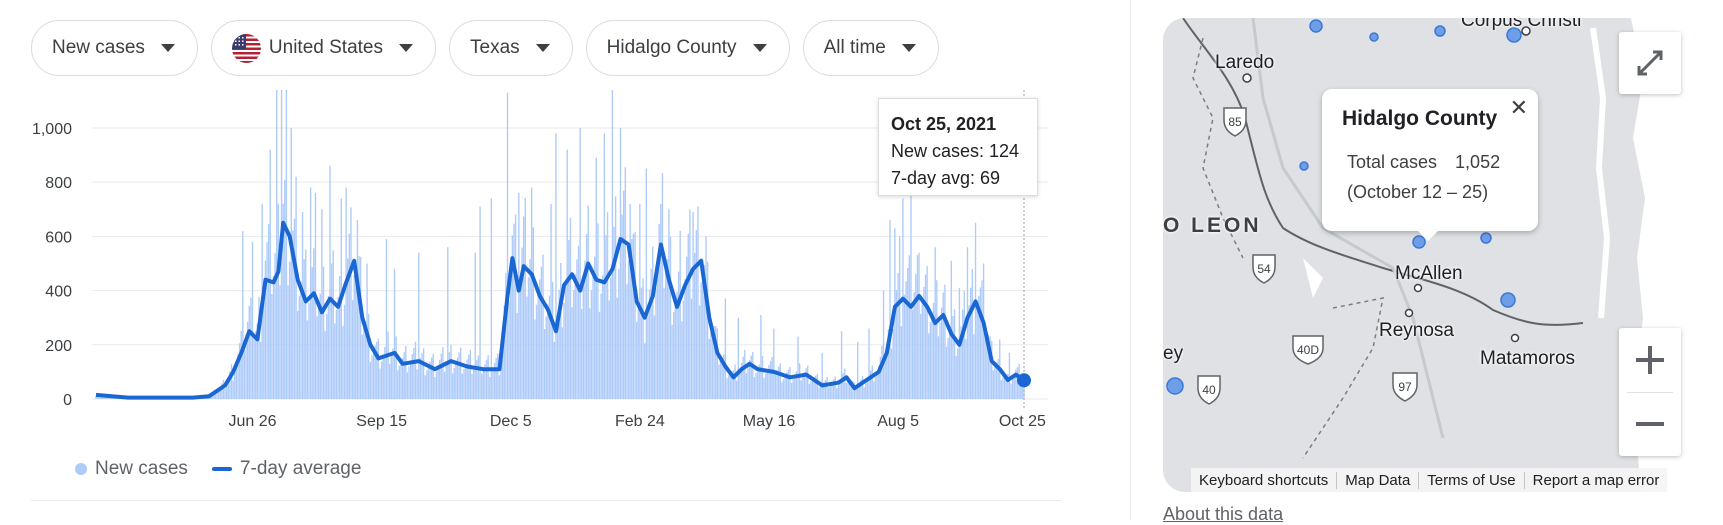  What do you see at coordinates (1343, 378) in the screenshot?
I see `state-line` at bounding box center [1343, 378].